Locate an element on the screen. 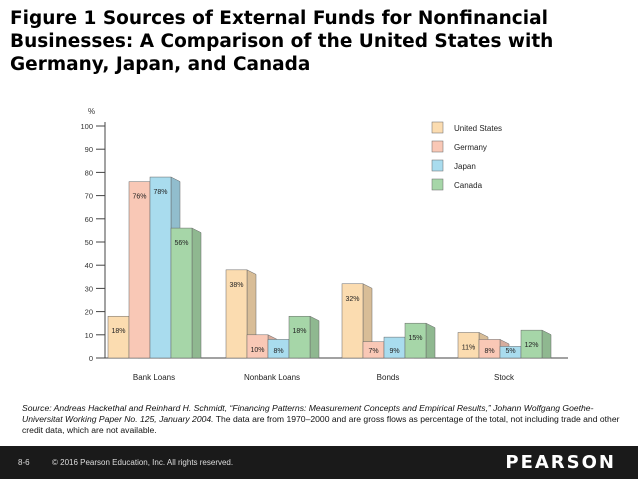 This screenshot has height=479, width=638. data-label: 12% is located at coordinates (531, 345).